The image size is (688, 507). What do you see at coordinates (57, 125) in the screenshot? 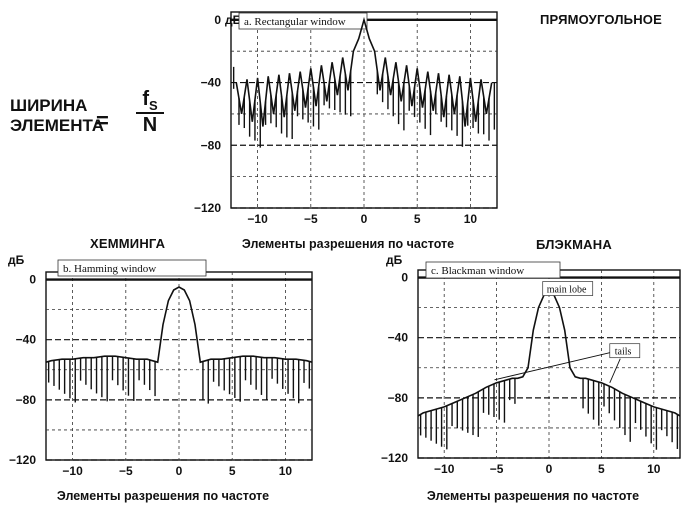
I see `formula-line2: ЭЛЕМЕНТА` at bounding box center [57, 125].